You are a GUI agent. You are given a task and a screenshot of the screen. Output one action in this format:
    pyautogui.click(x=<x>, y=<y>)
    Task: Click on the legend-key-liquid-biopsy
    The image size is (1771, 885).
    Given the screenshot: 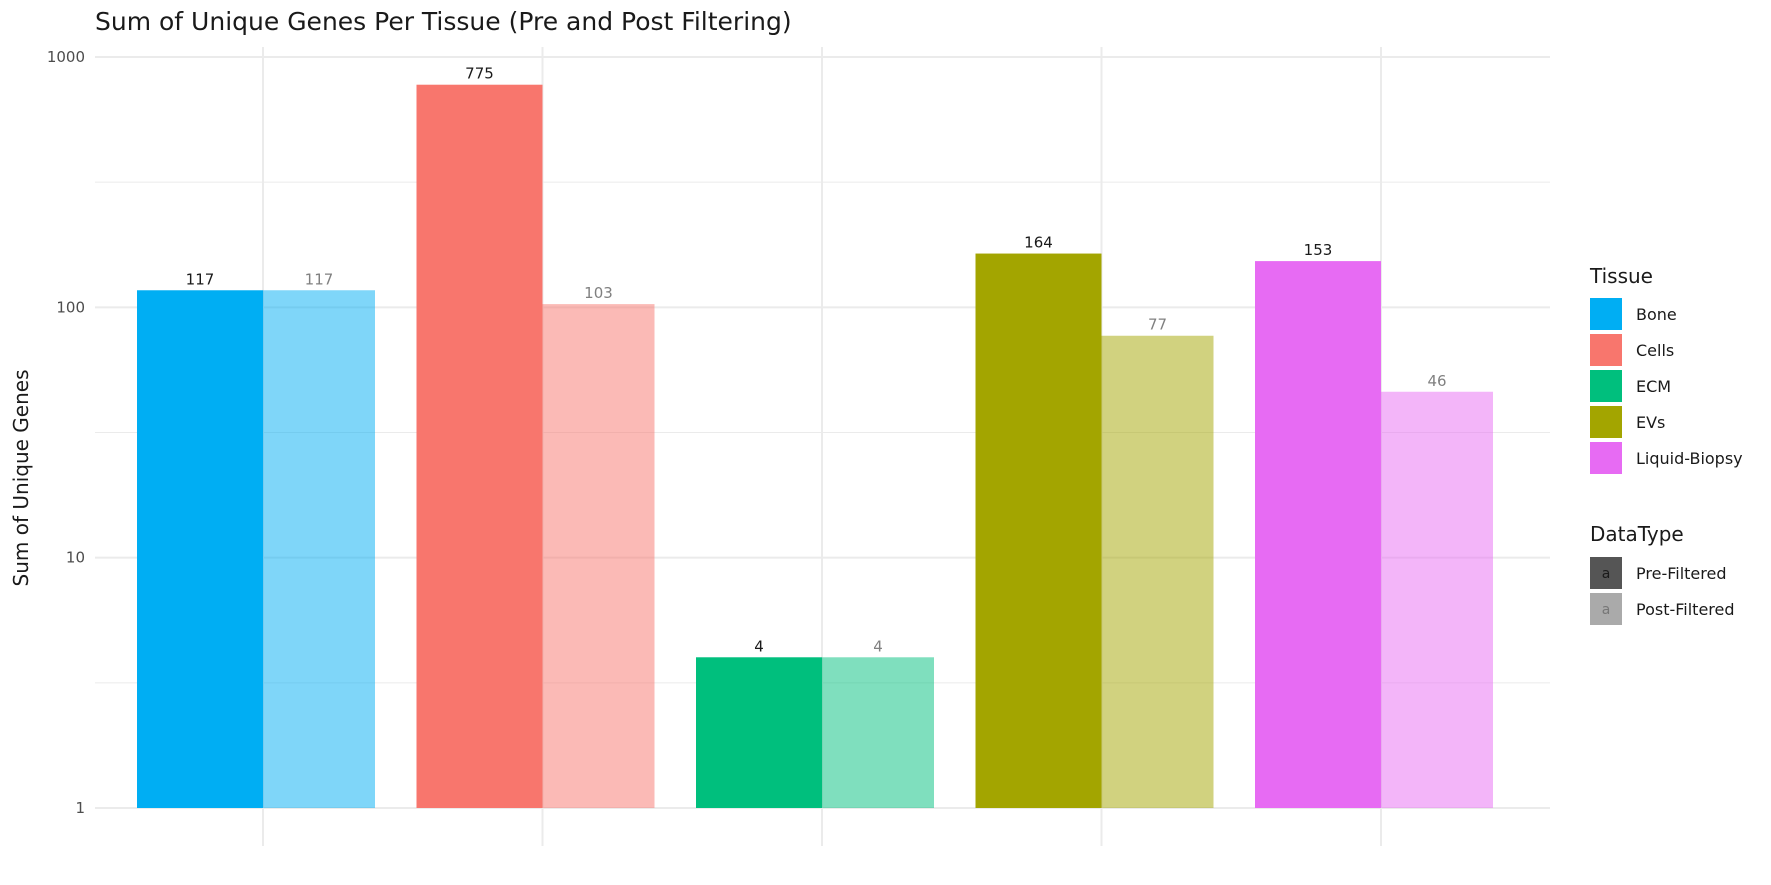 What is the action you would take?
    pyautogui.click(x=1606, y=458)
    